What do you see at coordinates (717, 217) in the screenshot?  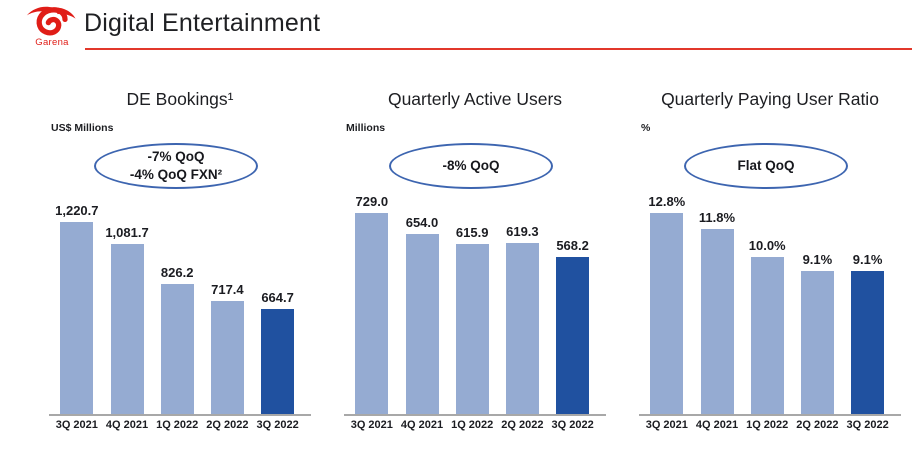 I see `bar-value-label: 11.8%` at bounding box center [717, 217].